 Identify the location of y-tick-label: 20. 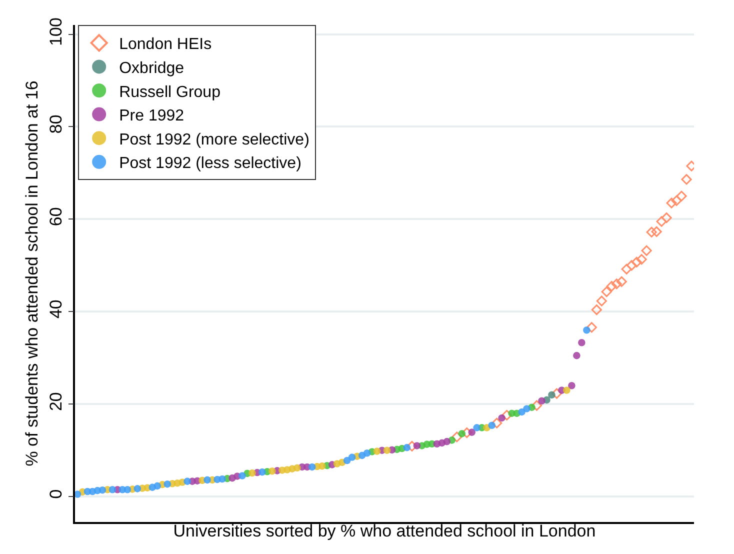
(56, 402).